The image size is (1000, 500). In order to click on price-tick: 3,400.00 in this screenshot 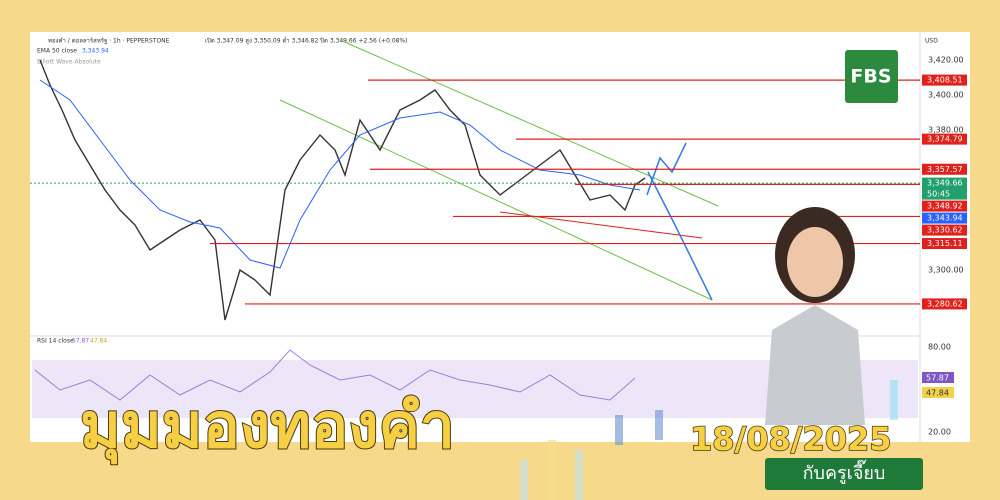, I will do `click(946, 95)`.